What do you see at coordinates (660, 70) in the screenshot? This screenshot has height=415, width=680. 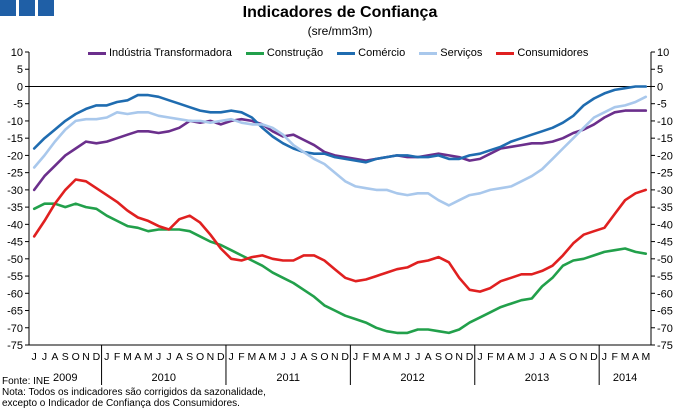 I see `y-tick-label: 5` at bounding box center [660, 70].